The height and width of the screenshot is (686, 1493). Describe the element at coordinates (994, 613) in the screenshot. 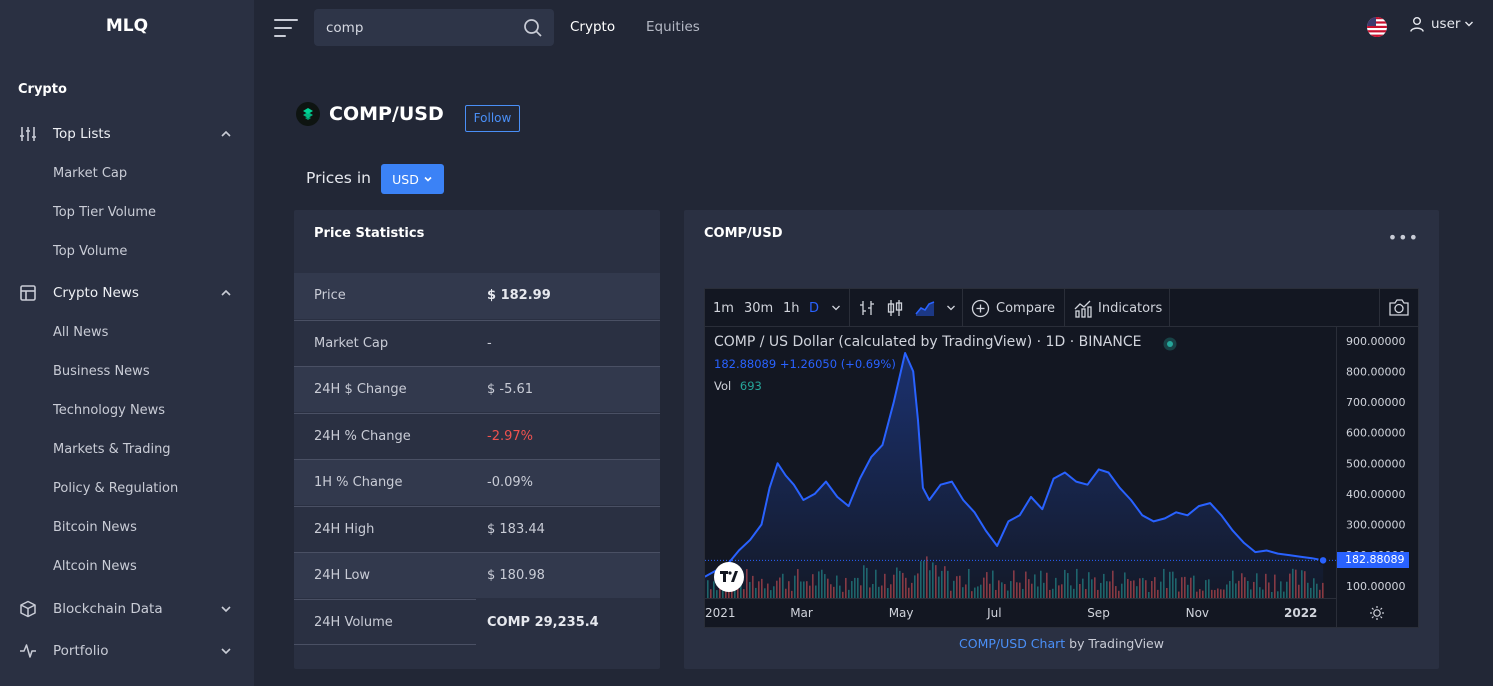

I see `time-axis-tick-label: Jul` at that location.